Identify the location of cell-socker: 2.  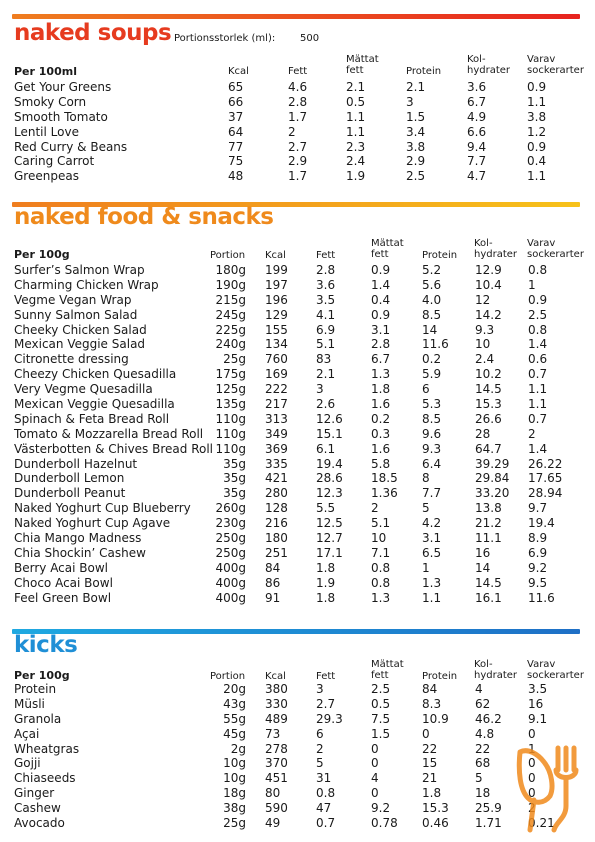
(532, 433).